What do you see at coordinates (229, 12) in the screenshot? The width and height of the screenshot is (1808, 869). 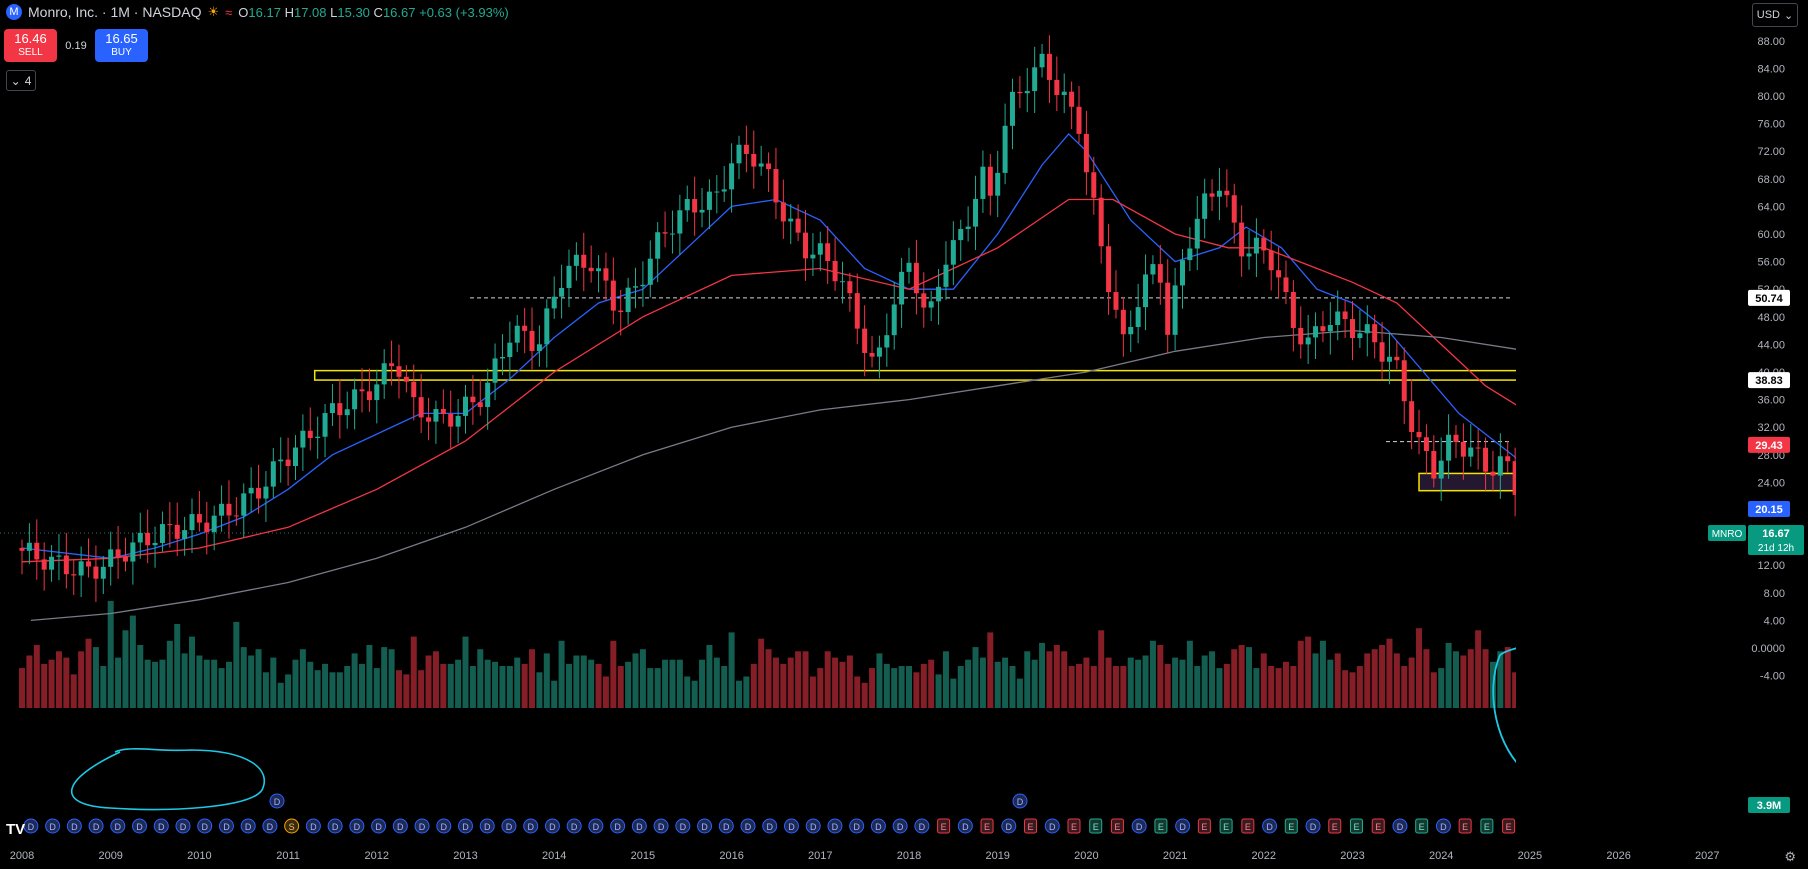 I see `wave-icon: ≈` at bounding box center [229, 12].